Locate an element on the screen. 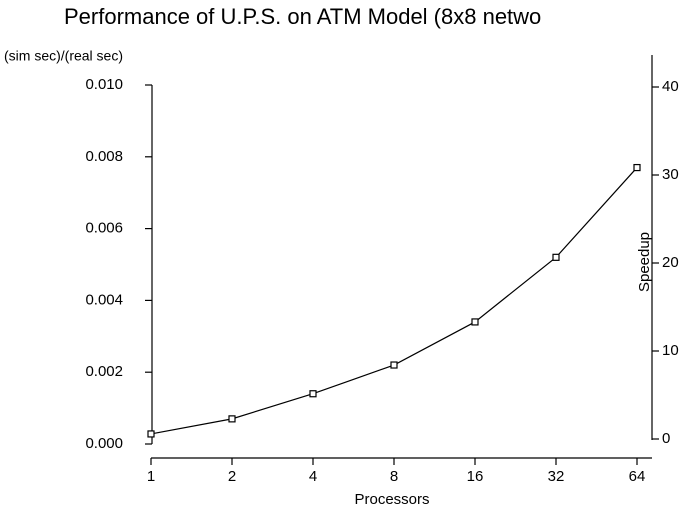 The image size is (680, 513). y2-tick-label: 10 is located at coordinates (670, 350).